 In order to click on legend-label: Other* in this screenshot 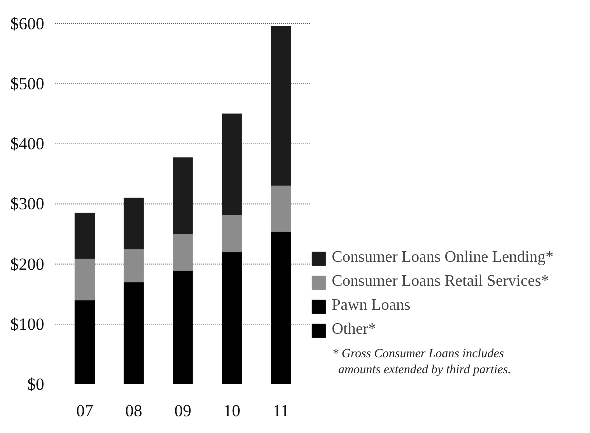, I will do `click(354, 330)`.